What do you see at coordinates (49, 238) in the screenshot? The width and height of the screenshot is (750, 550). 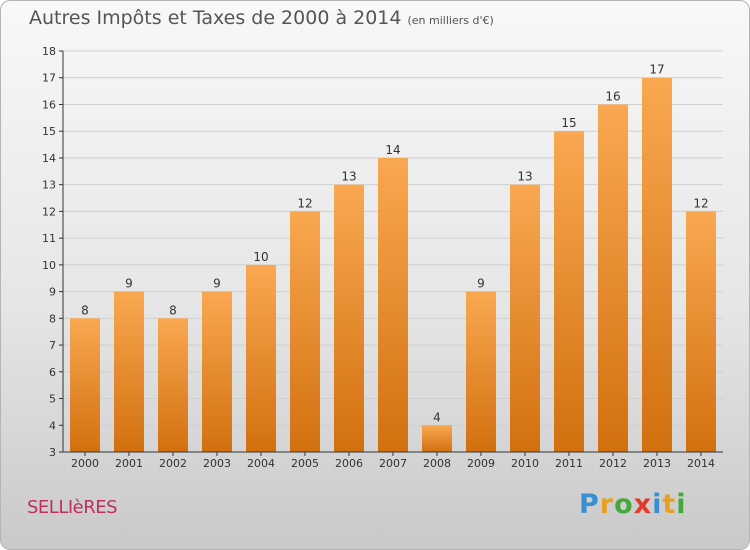 I see `y-tick-label: 11` at bounding box center [49, 238].